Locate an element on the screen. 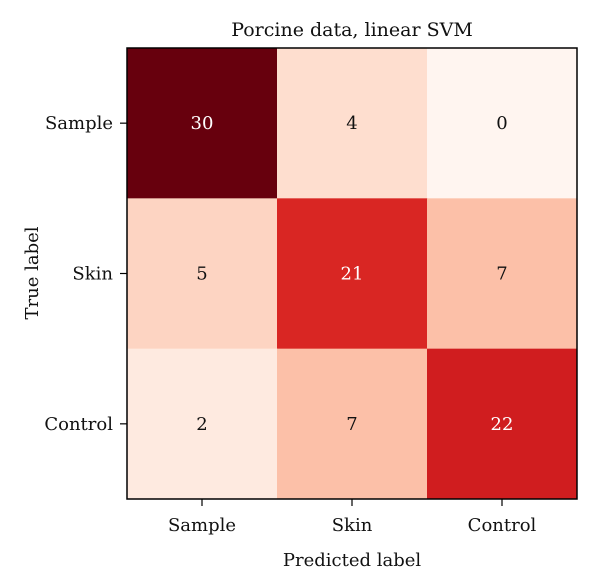 The height and width of the screenshot is (588, 600). y-tick-label-3: Control is located at coordinates (78, 424).